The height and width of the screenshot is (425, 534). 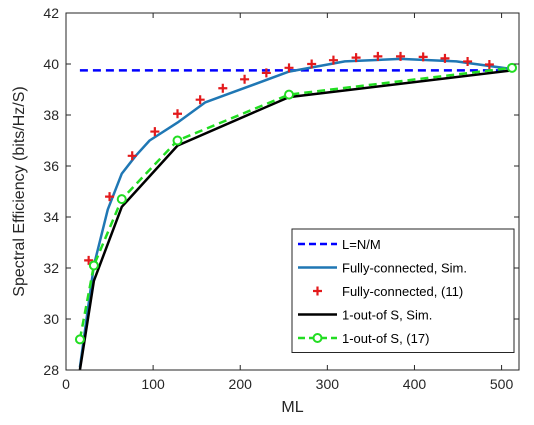 I want to click on legend-item-5: 1-out-of S, (17), so click(x=363, y=338).